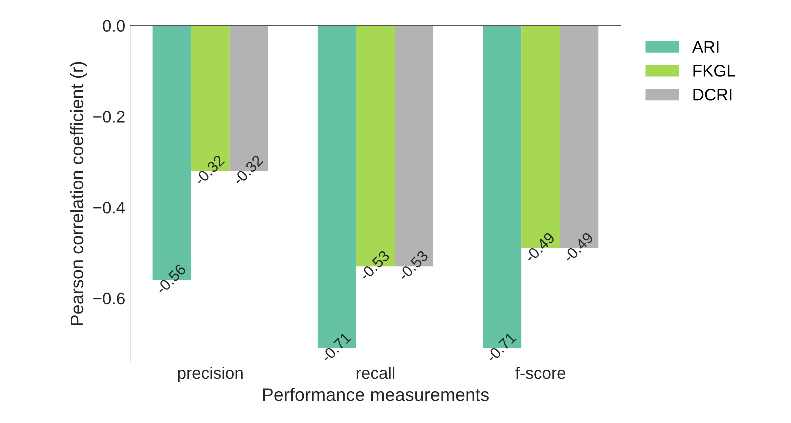  What do you see at coordinates (79, 194) in the screenshot?
I see `y-axis-title: Pearson correlation coefficient (r)` at bounding box center [79, 194].